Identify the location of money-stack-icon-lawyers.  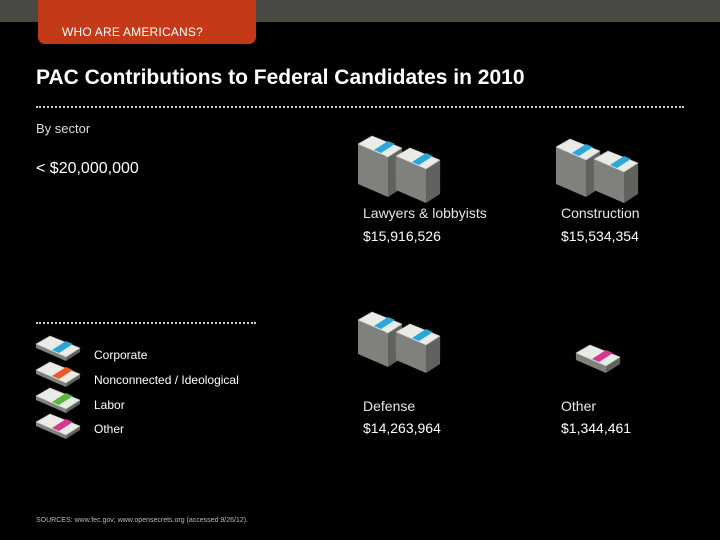
(399, 169).